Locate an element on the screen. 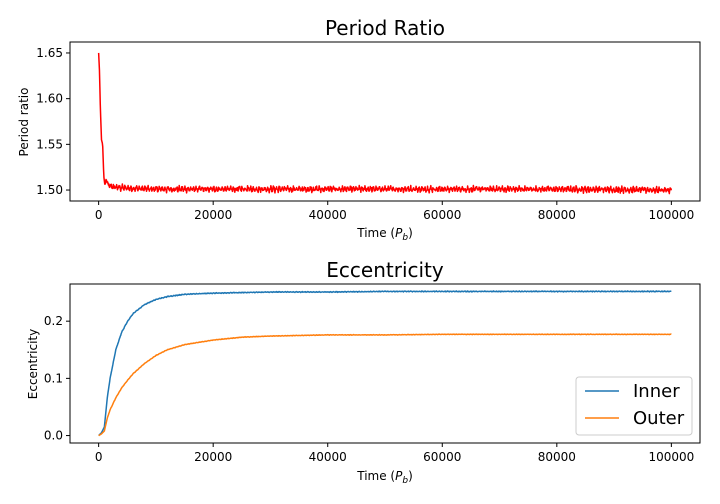  legend: Inner Outer is located at coordinates (634, 406).